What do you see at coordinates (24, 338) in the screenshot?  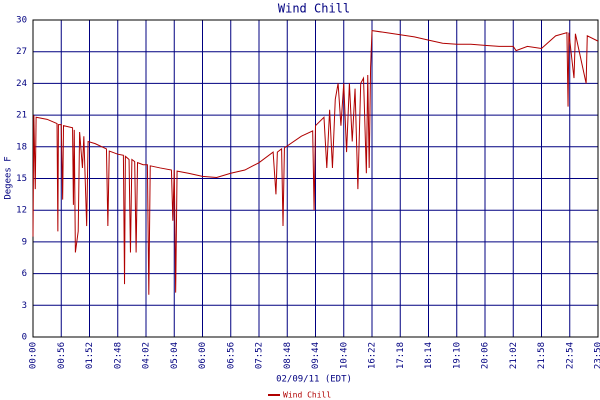 I see `y-tick-label: 0` at bounding box center [24, 338].